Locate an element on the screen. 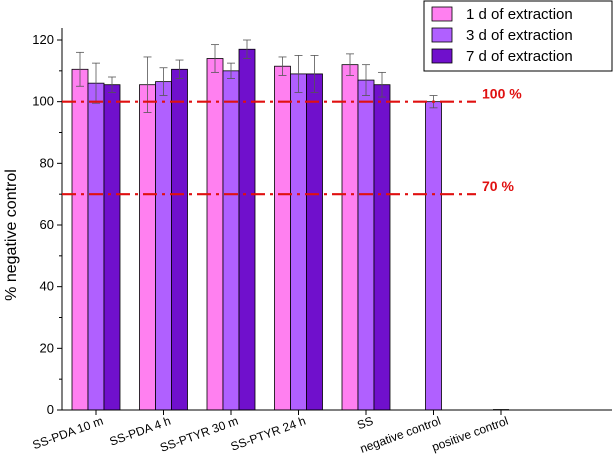 Image resolution: width=614 pixels, height=466 pixels. x-category-label: SS-PTYR 30 m is located at coordinates (199, 434).